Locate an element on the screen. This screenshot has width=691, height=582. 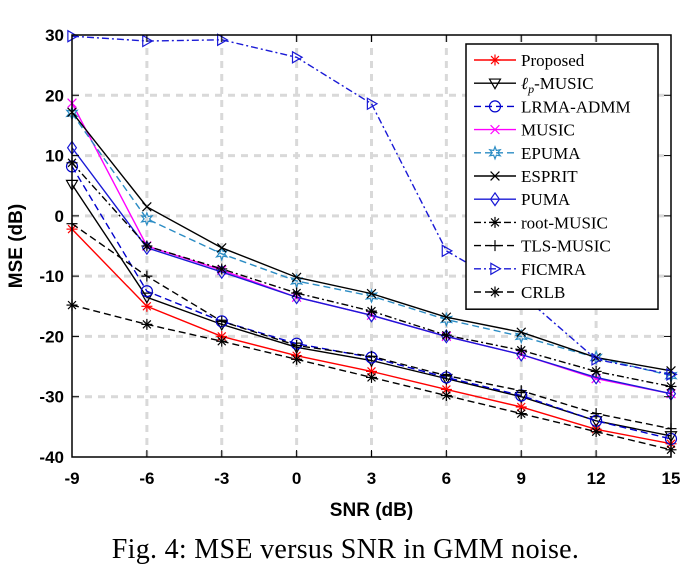
legend-label: ℓp-MUSIC is located at coordinates (557, 85).